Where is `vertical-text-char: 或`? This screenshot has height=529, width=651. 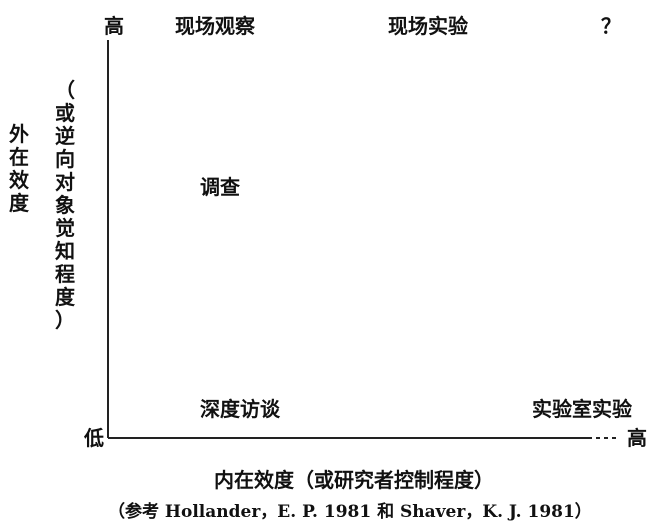 vertical-text-char: 或 is located at coordinates (65, 113).